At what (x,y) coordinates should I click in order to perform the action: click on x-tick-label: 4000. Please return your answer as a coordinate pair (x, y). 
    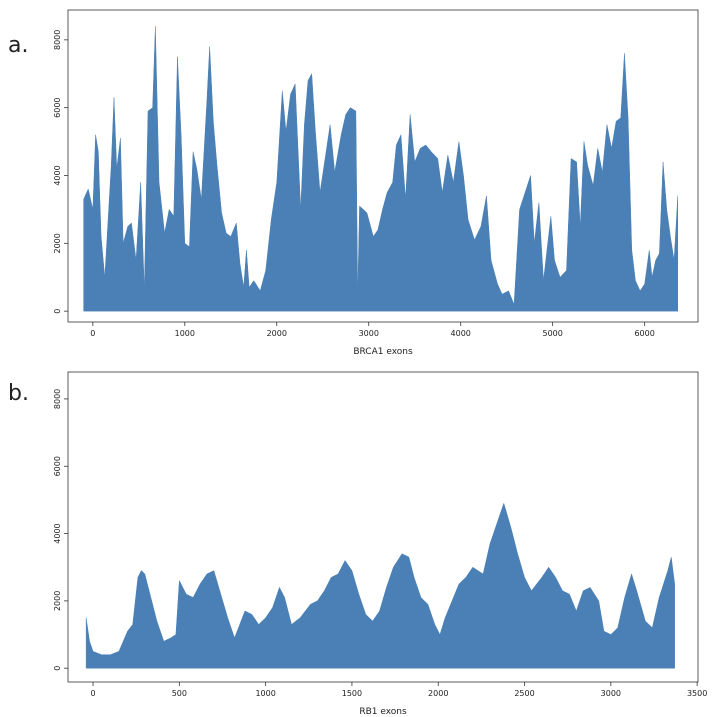
    Looking at the image, I should click on (461, 333).